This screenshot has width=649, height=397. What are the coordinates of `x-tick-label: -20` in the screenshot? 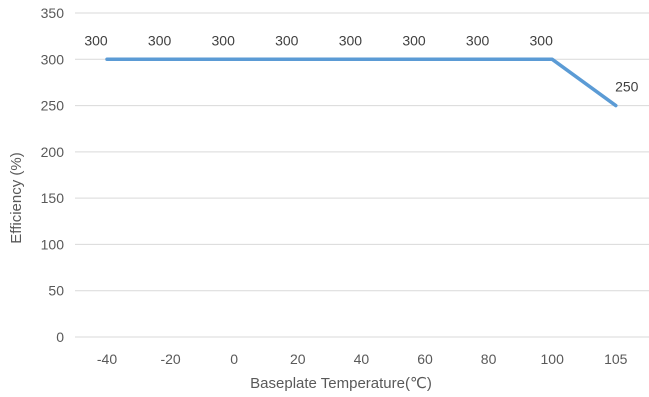 It's located at (170, 359).